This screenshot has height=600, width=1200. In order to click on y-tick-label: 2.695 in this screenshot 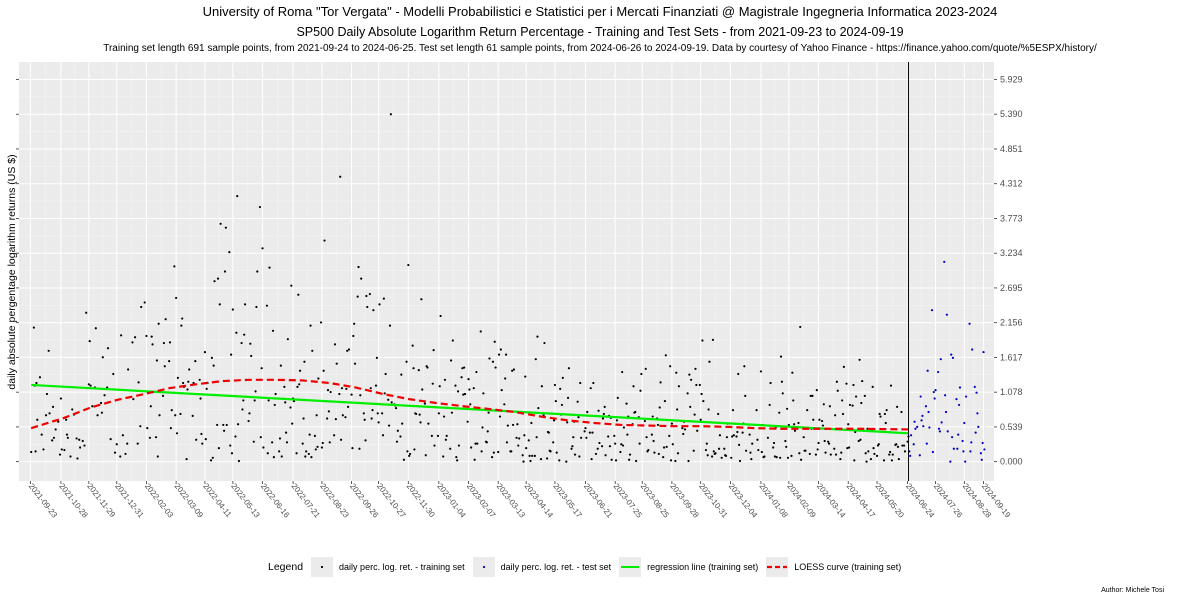, I will do `click(1011, 288)`.